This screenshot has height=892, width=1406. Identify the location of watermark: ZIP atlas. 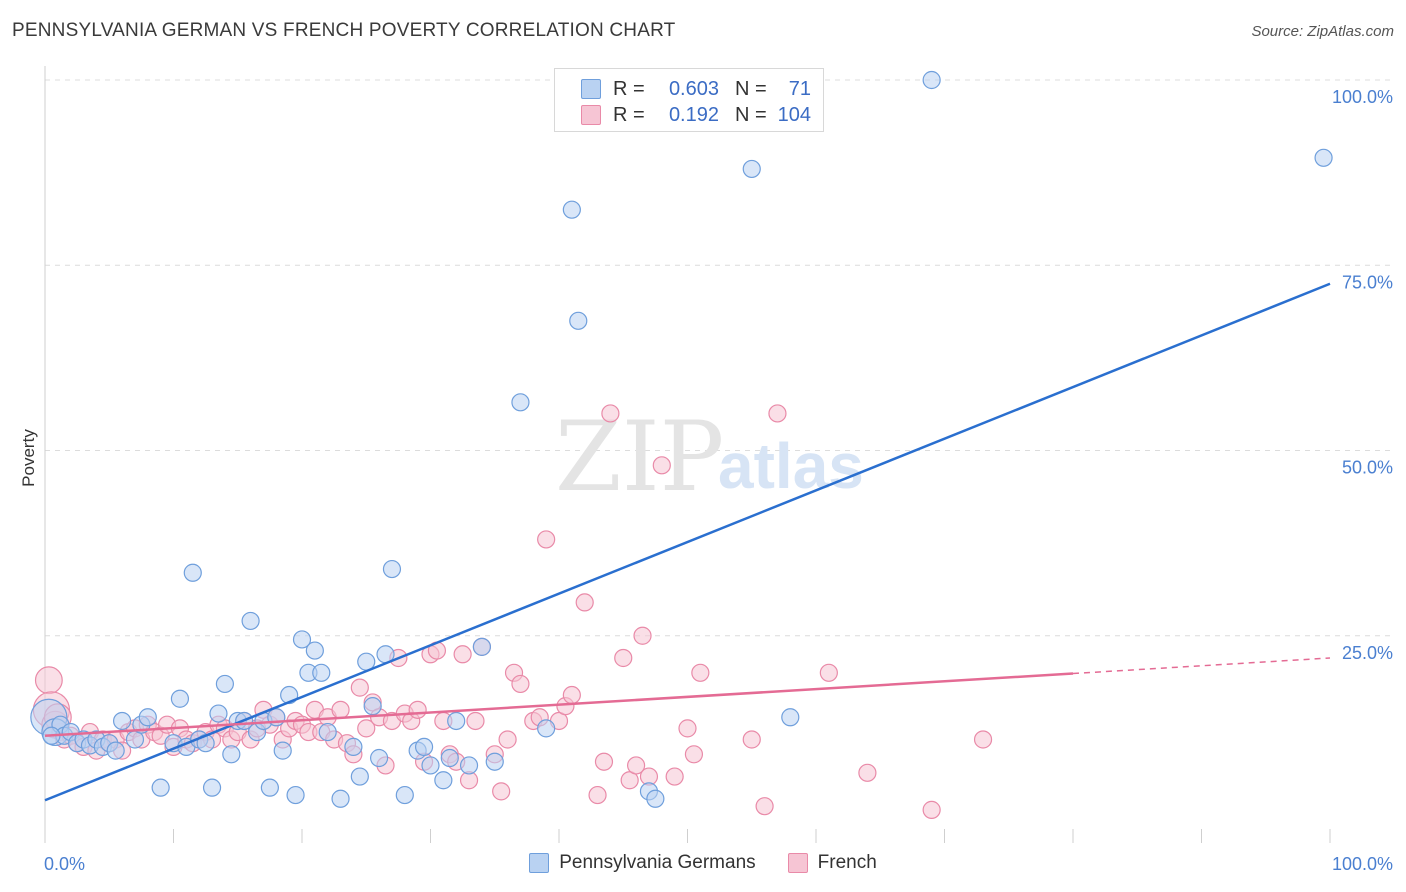
(709, 457).